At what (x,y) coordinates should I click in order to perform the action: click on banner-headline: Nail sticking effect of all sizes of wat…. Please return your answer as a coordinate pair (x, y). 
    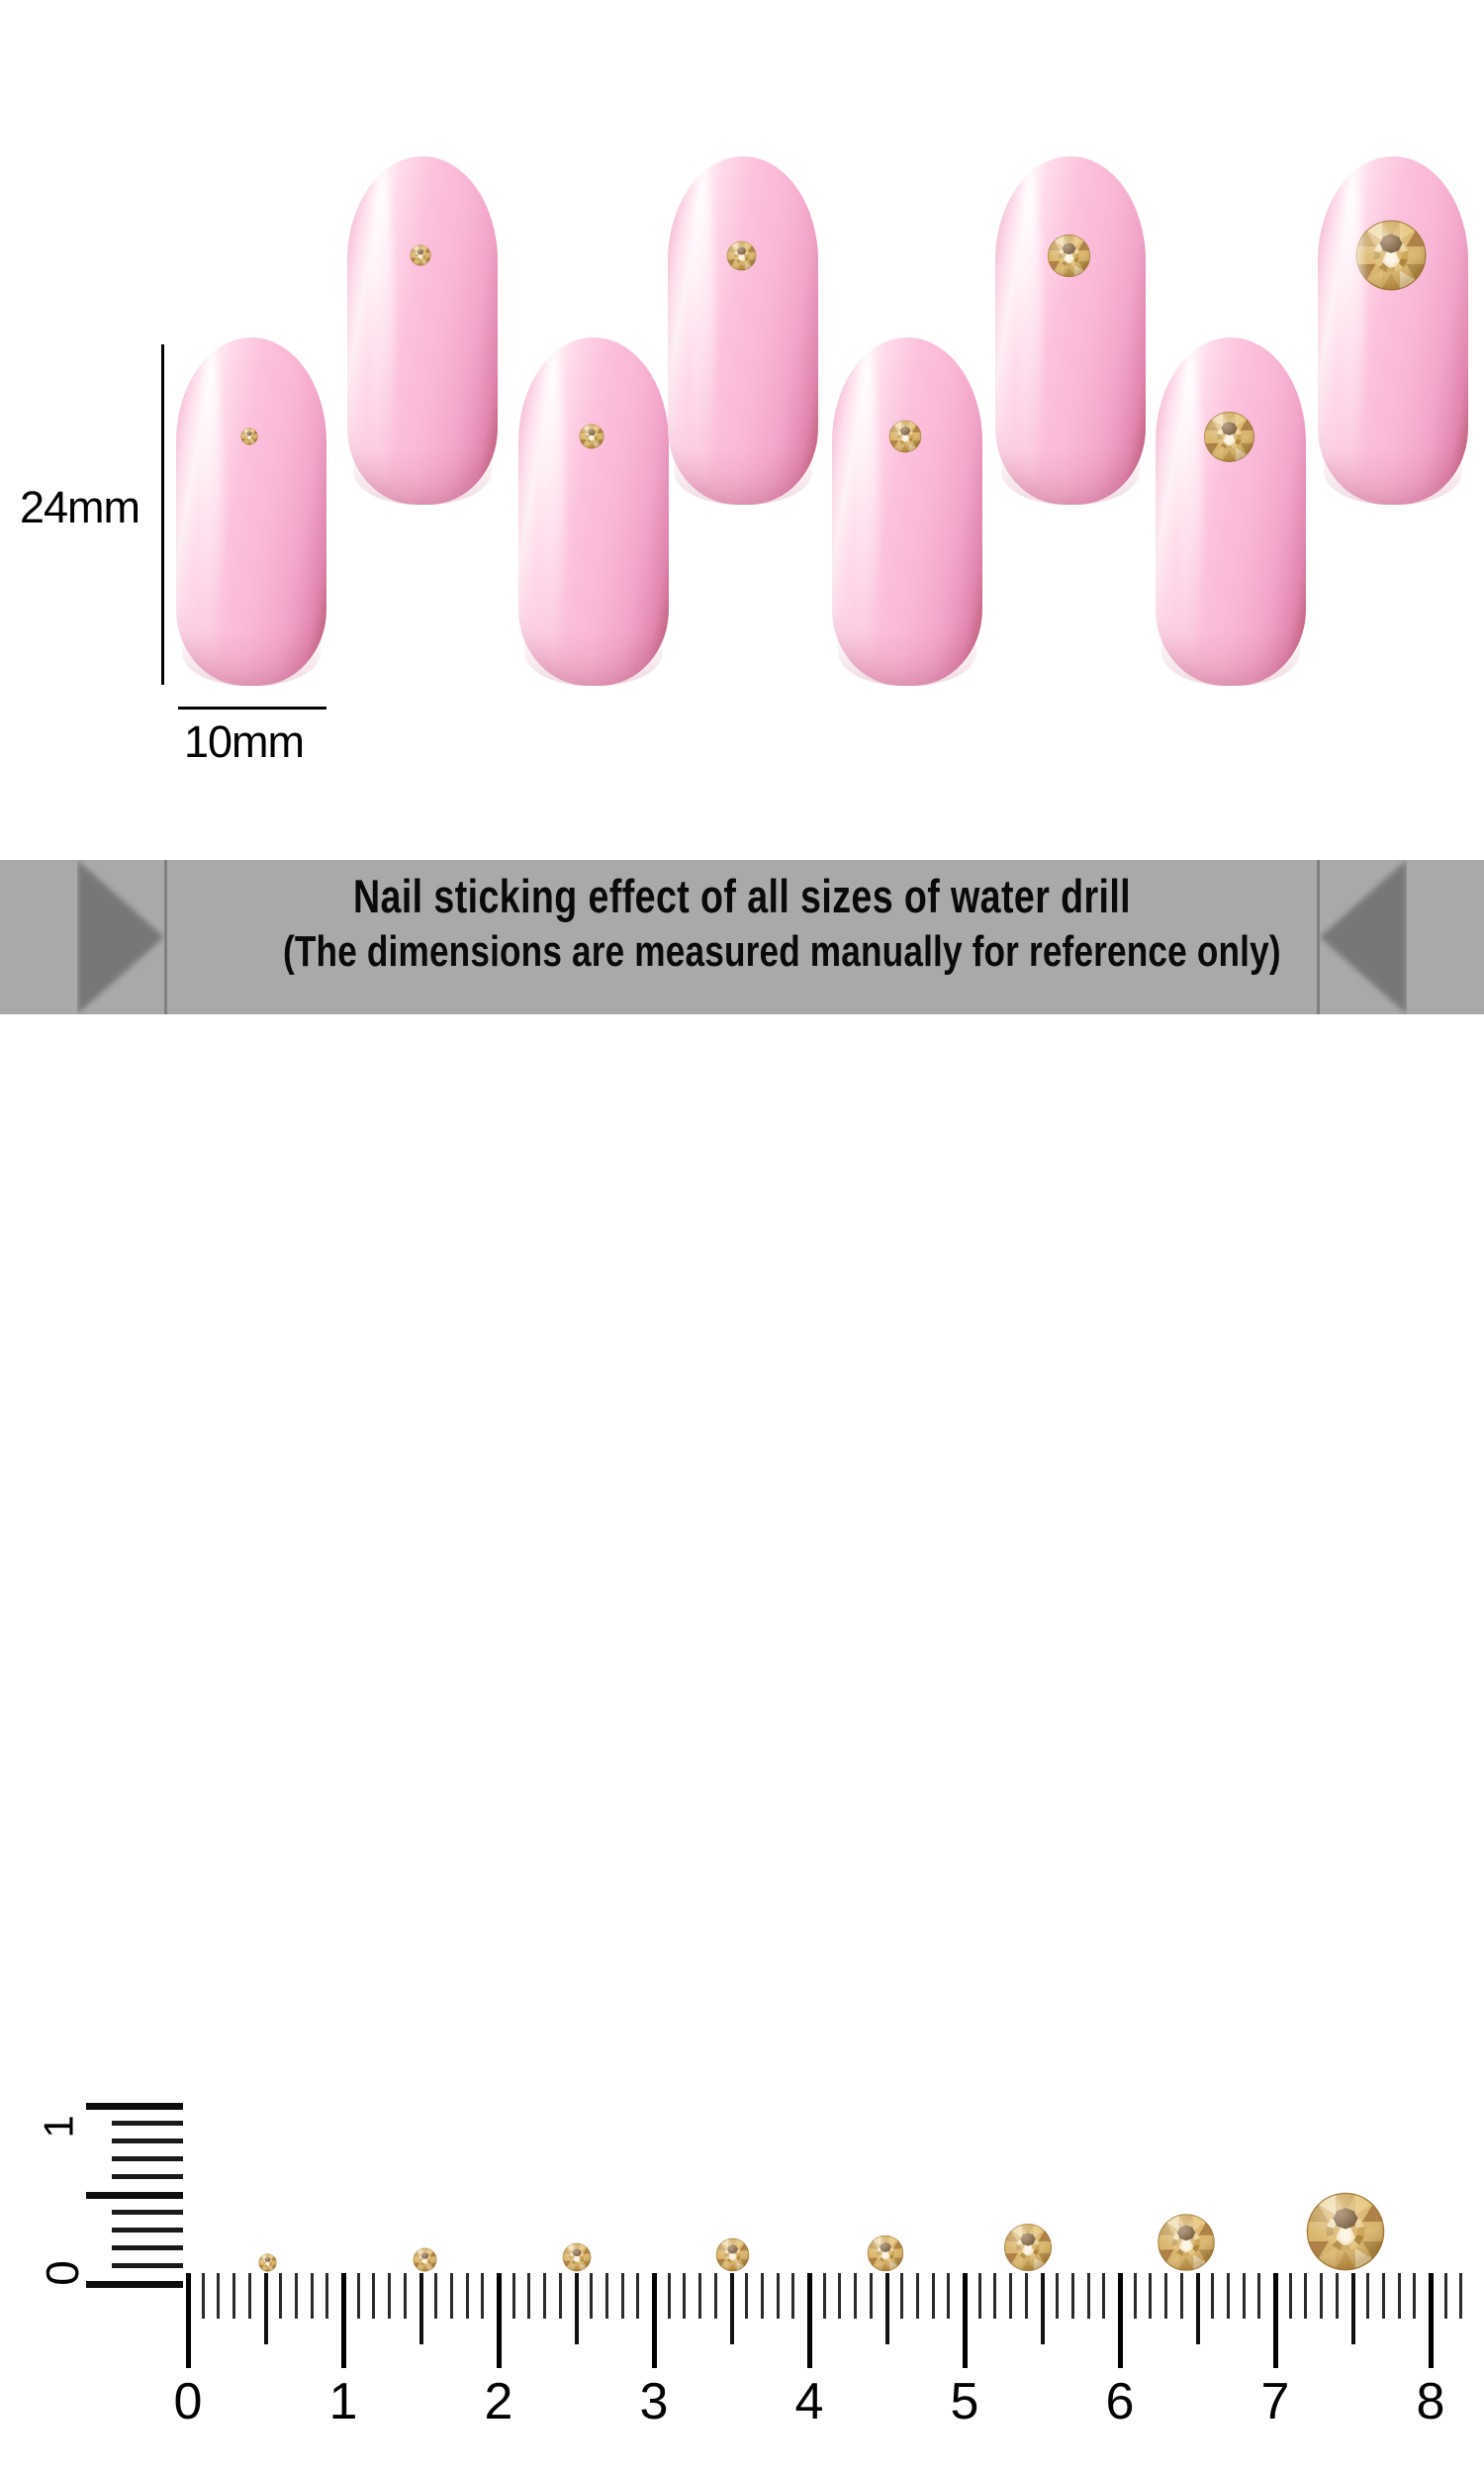
    Looking at the image, I should click on (742, 896).